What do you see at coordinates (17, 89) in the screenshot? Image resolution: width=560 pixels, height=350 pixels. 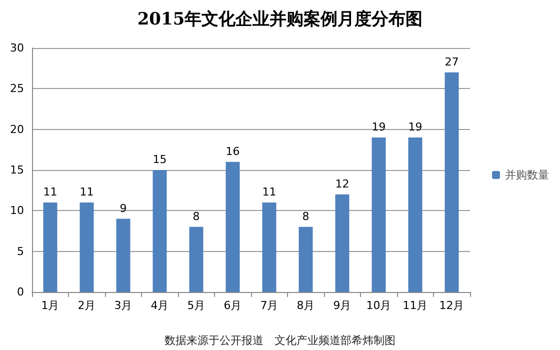 I see `y-tick-label: 25` at bounding box center [17, 89].